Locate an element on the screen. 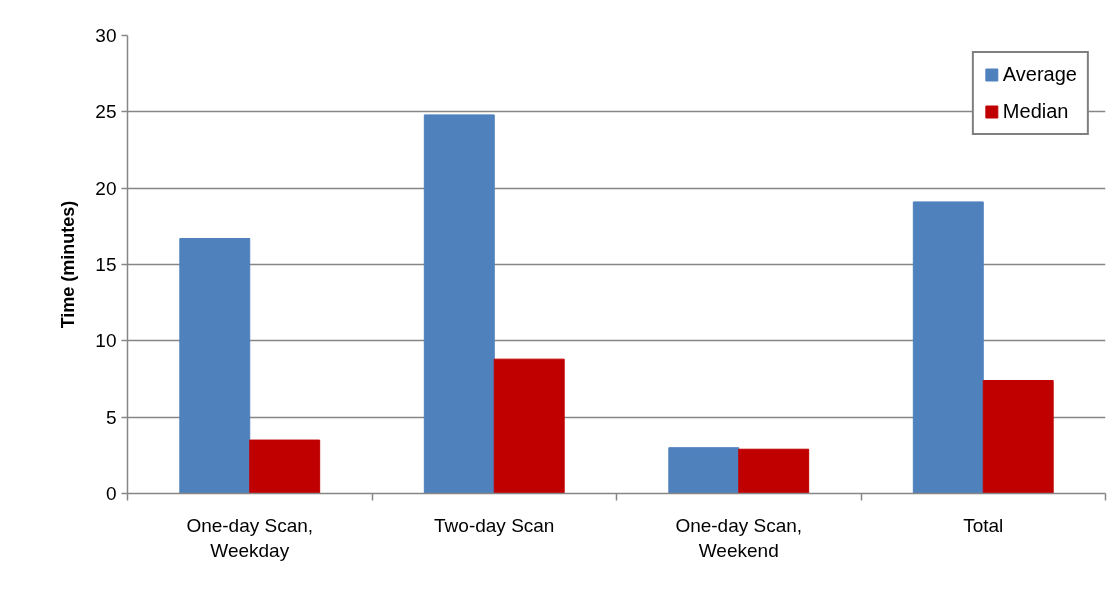 This screenshot has width=1116, height=602. y-tick-label: 25 is located at coordinates (106, 112).